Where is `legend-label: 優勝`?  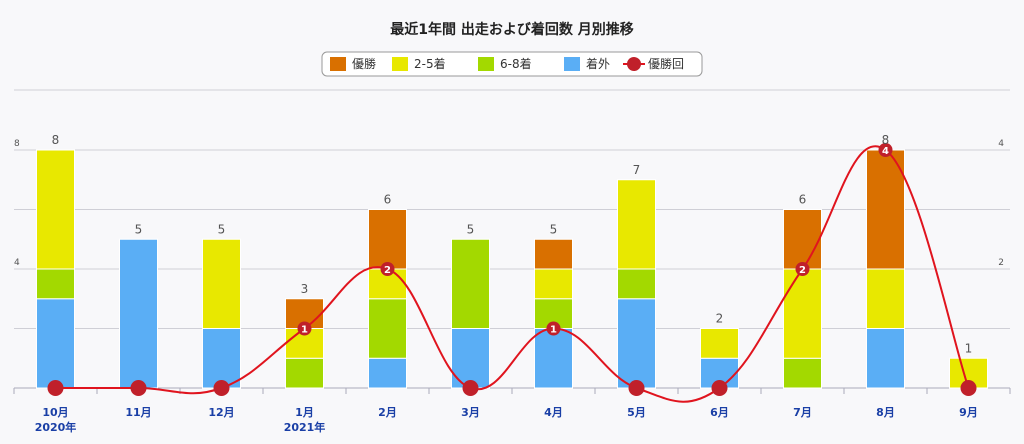
legend-label: 優勝 is located at coordinates (364, 63).